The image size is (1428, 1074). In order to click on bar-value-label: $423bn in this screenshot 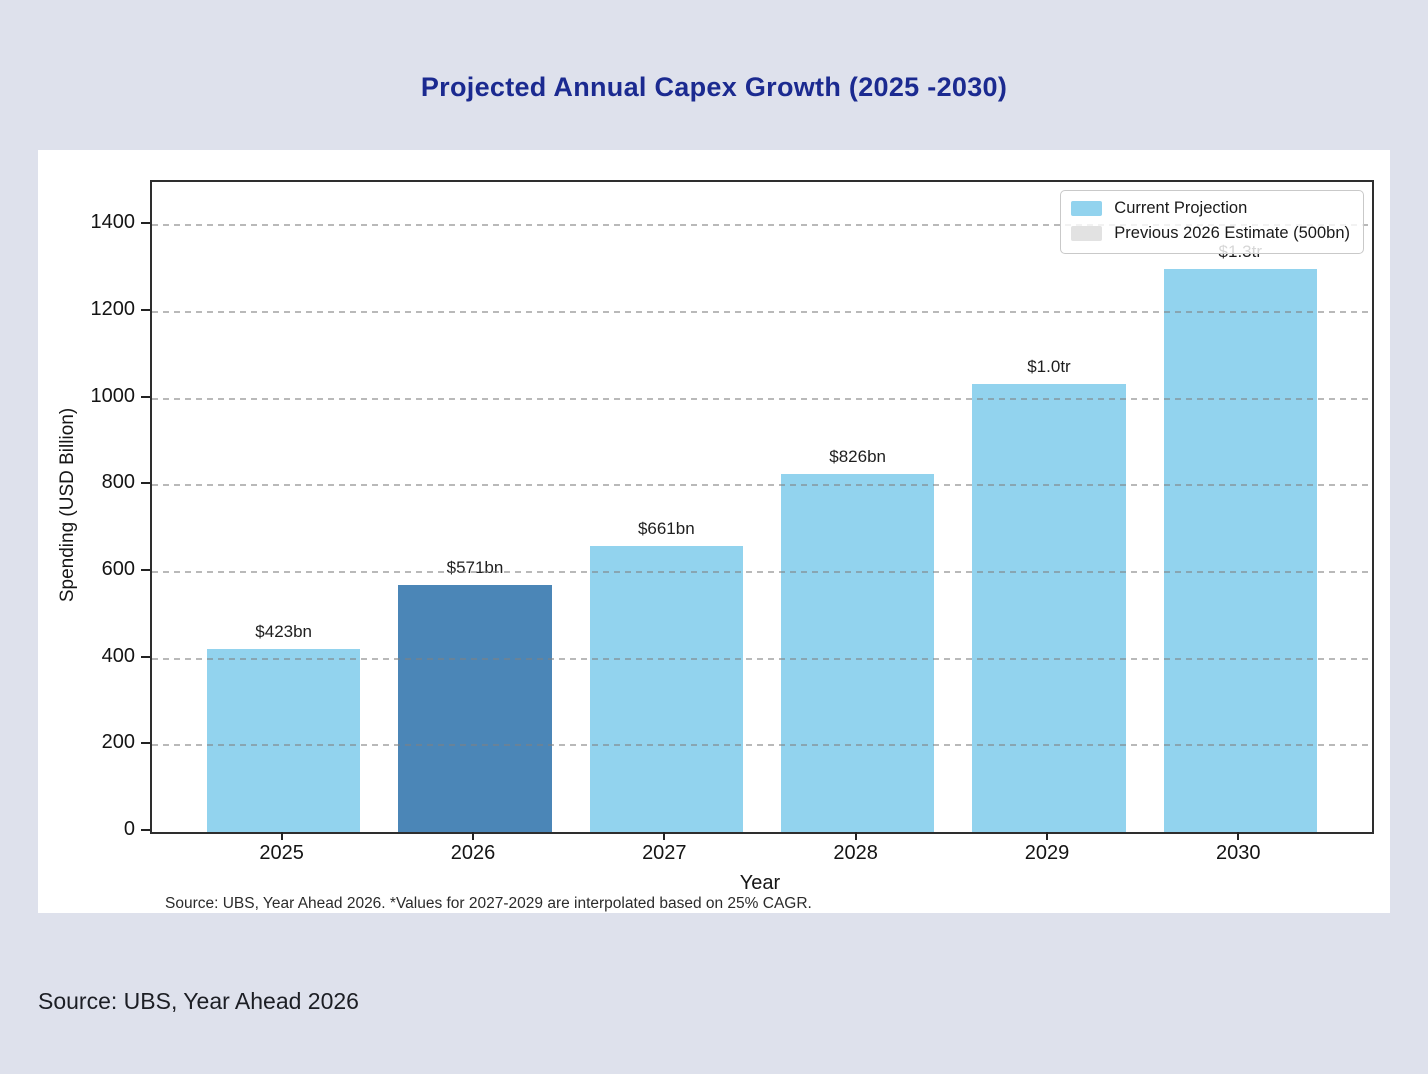, I will do `click(284, 631)`.